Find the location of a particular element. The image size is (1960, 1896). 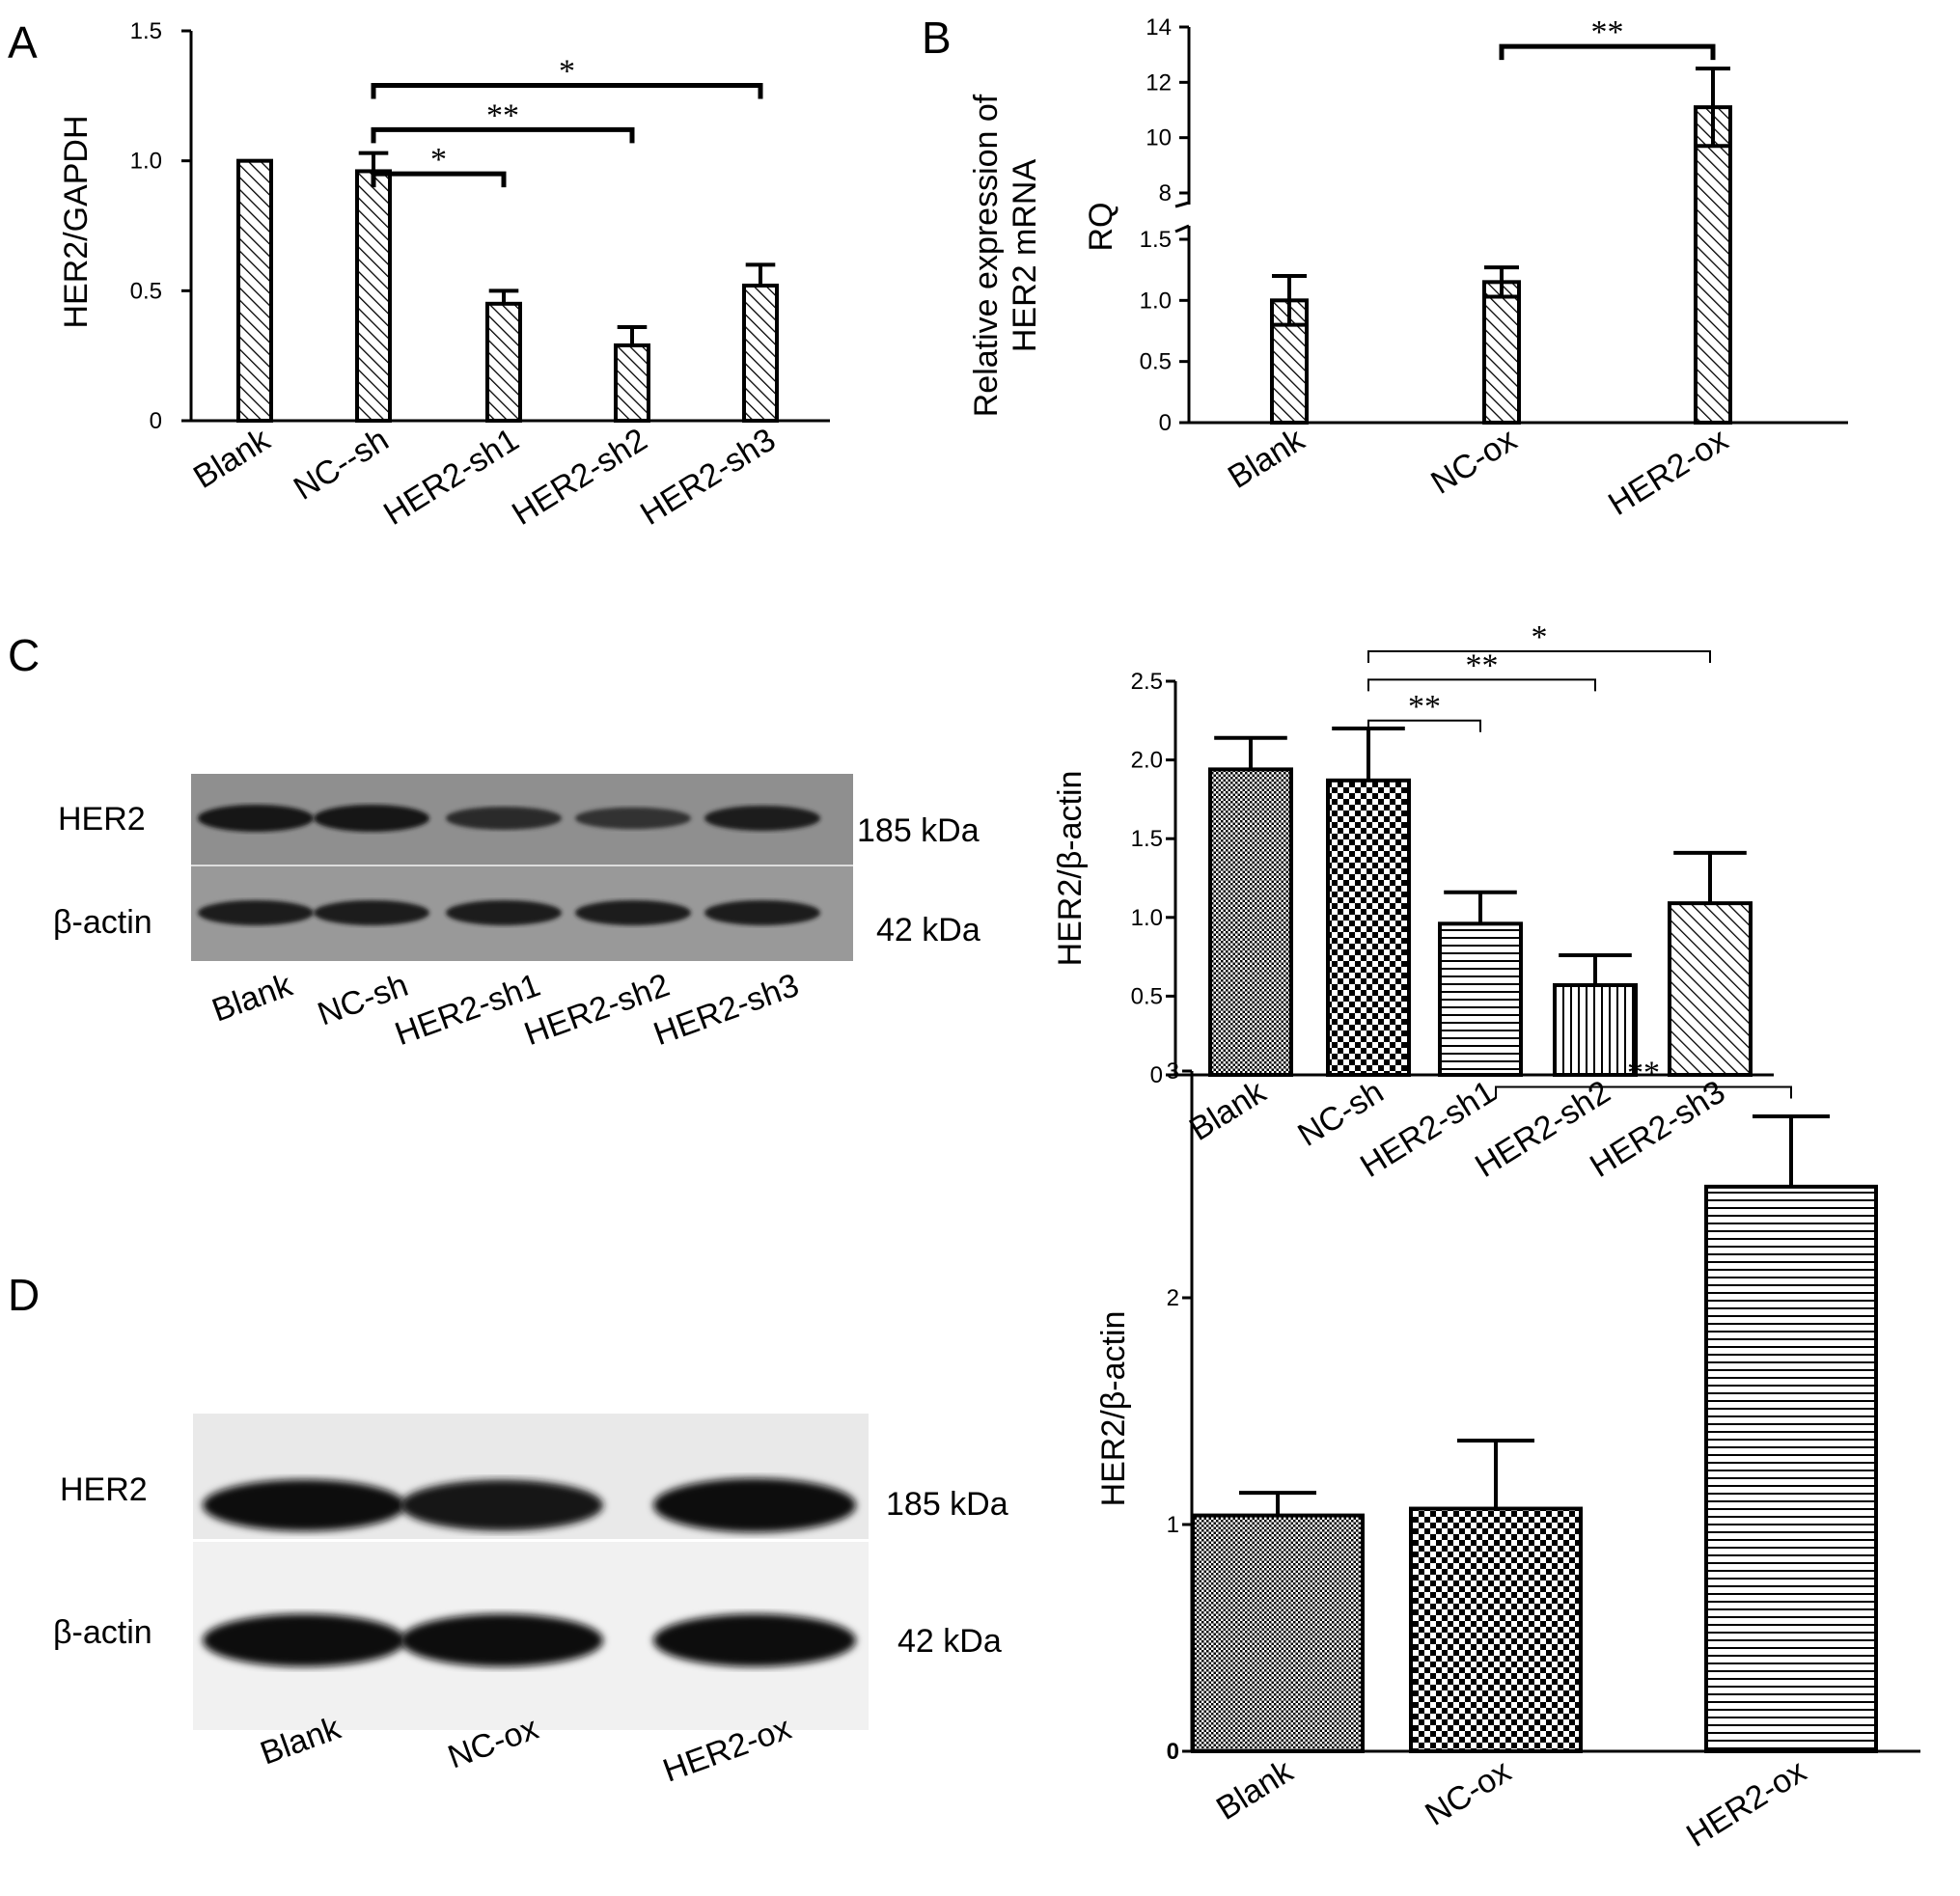

band-her2-nc-sh is located at coordinates (371, 818).